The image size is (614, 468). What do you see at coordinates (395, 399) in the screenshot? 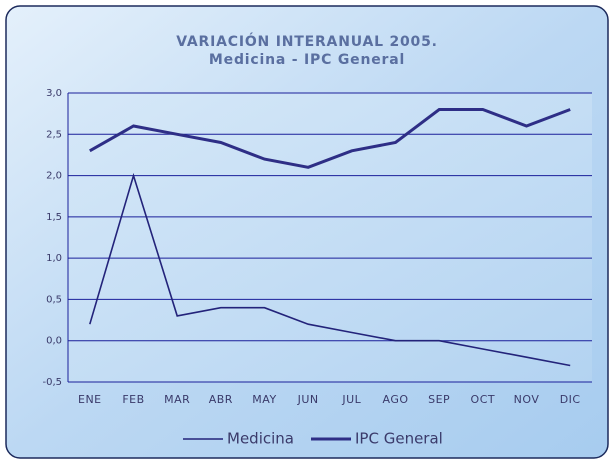
I see `x-tick-label: AGO` at bounding box center [395, 399].